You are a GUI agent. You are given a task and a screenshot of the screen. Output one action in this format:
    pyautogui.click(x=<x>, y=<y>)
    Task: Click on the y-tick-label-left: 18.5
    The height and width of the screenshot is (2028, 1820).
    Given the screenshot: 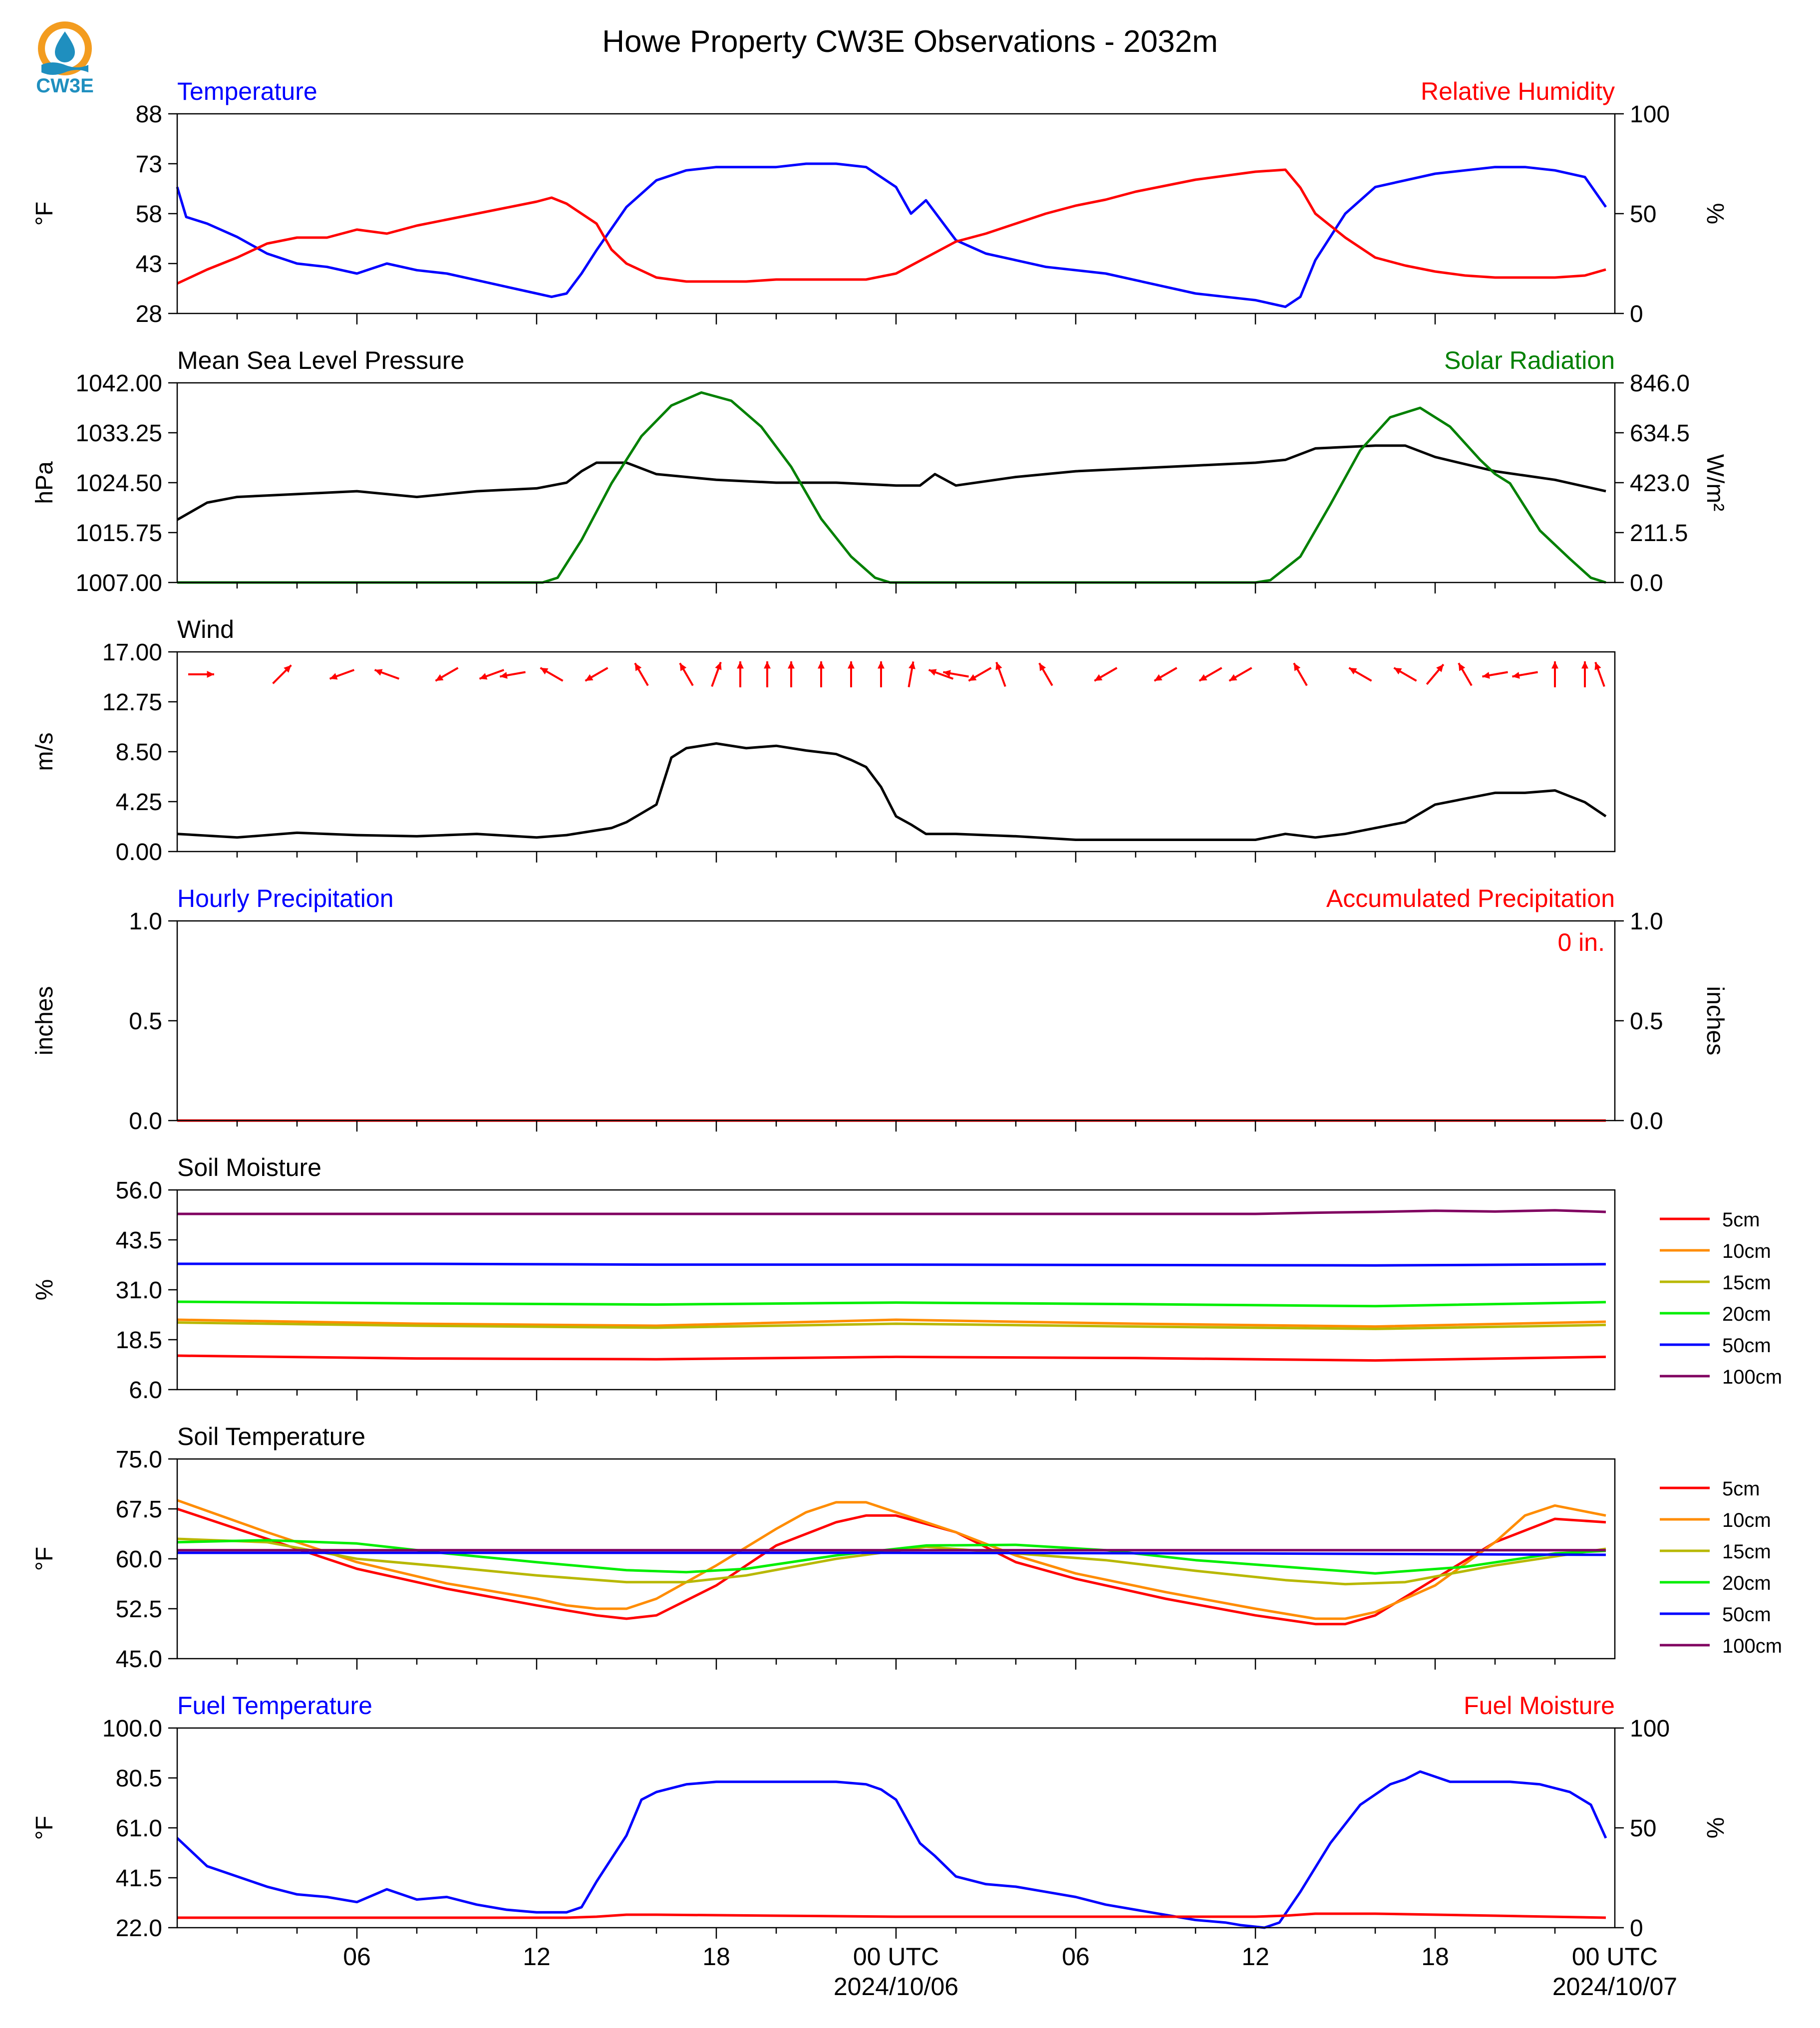 What is the action you would take?
    pyautogui.click(x=139, y=1340)
    